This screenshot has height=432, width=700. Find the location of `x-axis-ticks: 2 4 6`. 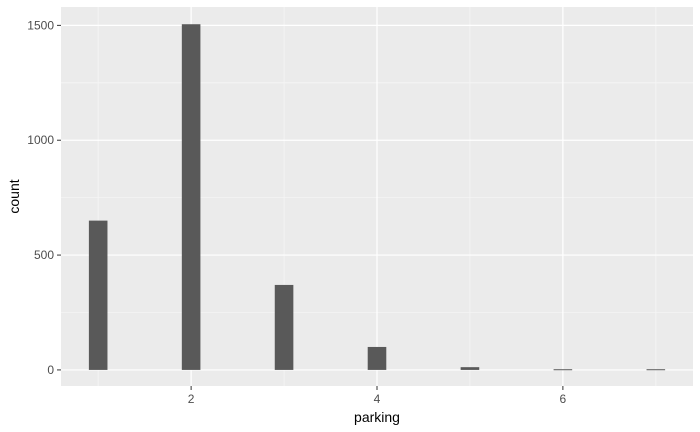

x-axis-ticks: 2 4 6 is located at coordinates (377, 396).